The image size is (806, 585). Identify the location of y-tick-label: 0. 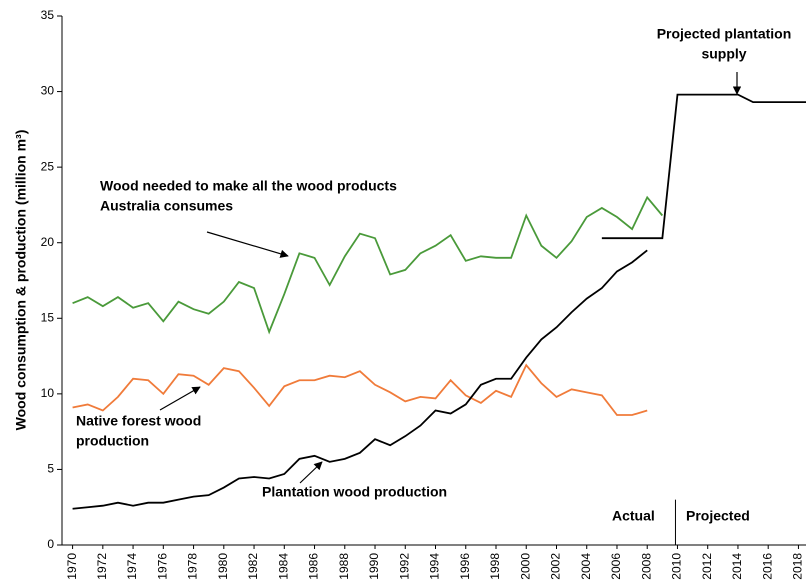
(50, 544).